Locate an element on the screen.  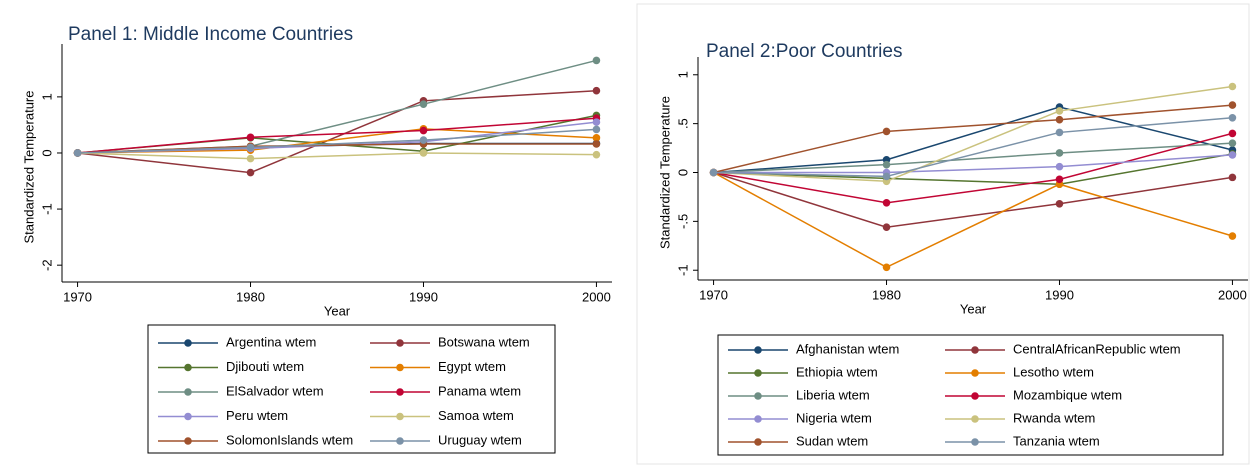
legend-label: Rwanda wtem is located at coordinates (1054, 417).